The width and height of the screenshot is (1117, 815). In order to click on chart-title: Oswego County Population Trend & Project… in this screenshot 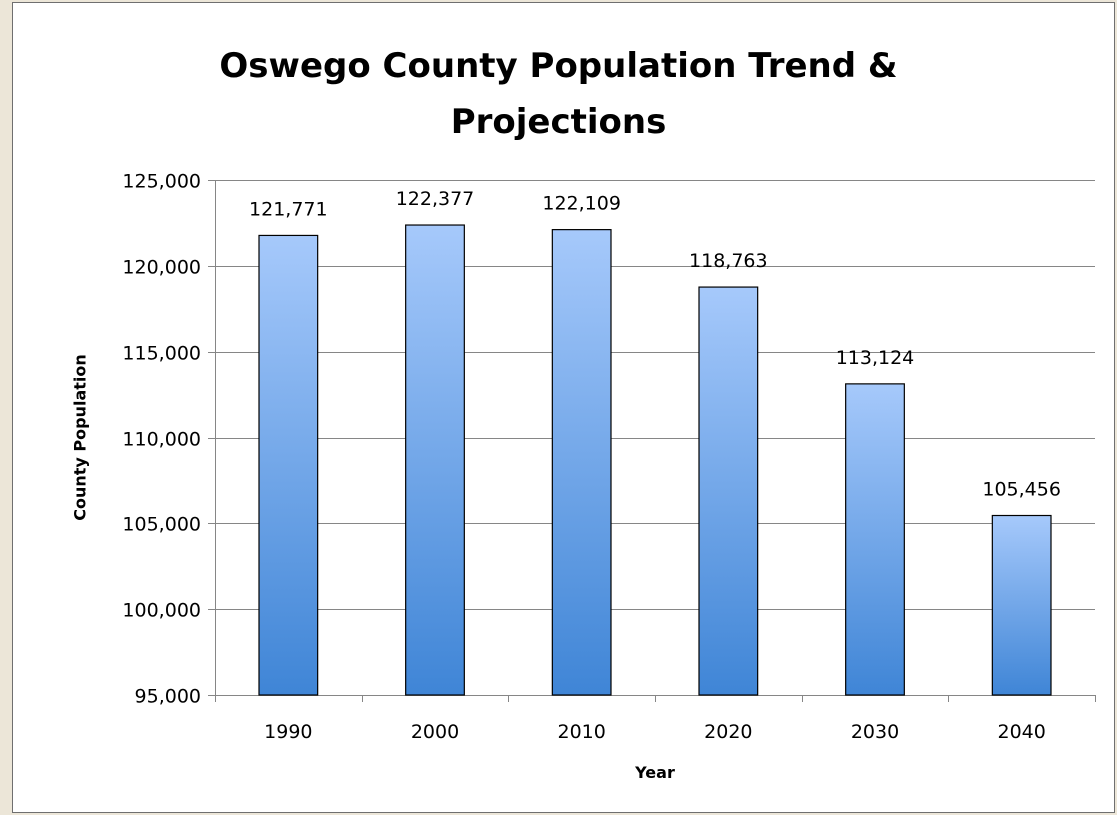, I will do `click(558, 94)`.